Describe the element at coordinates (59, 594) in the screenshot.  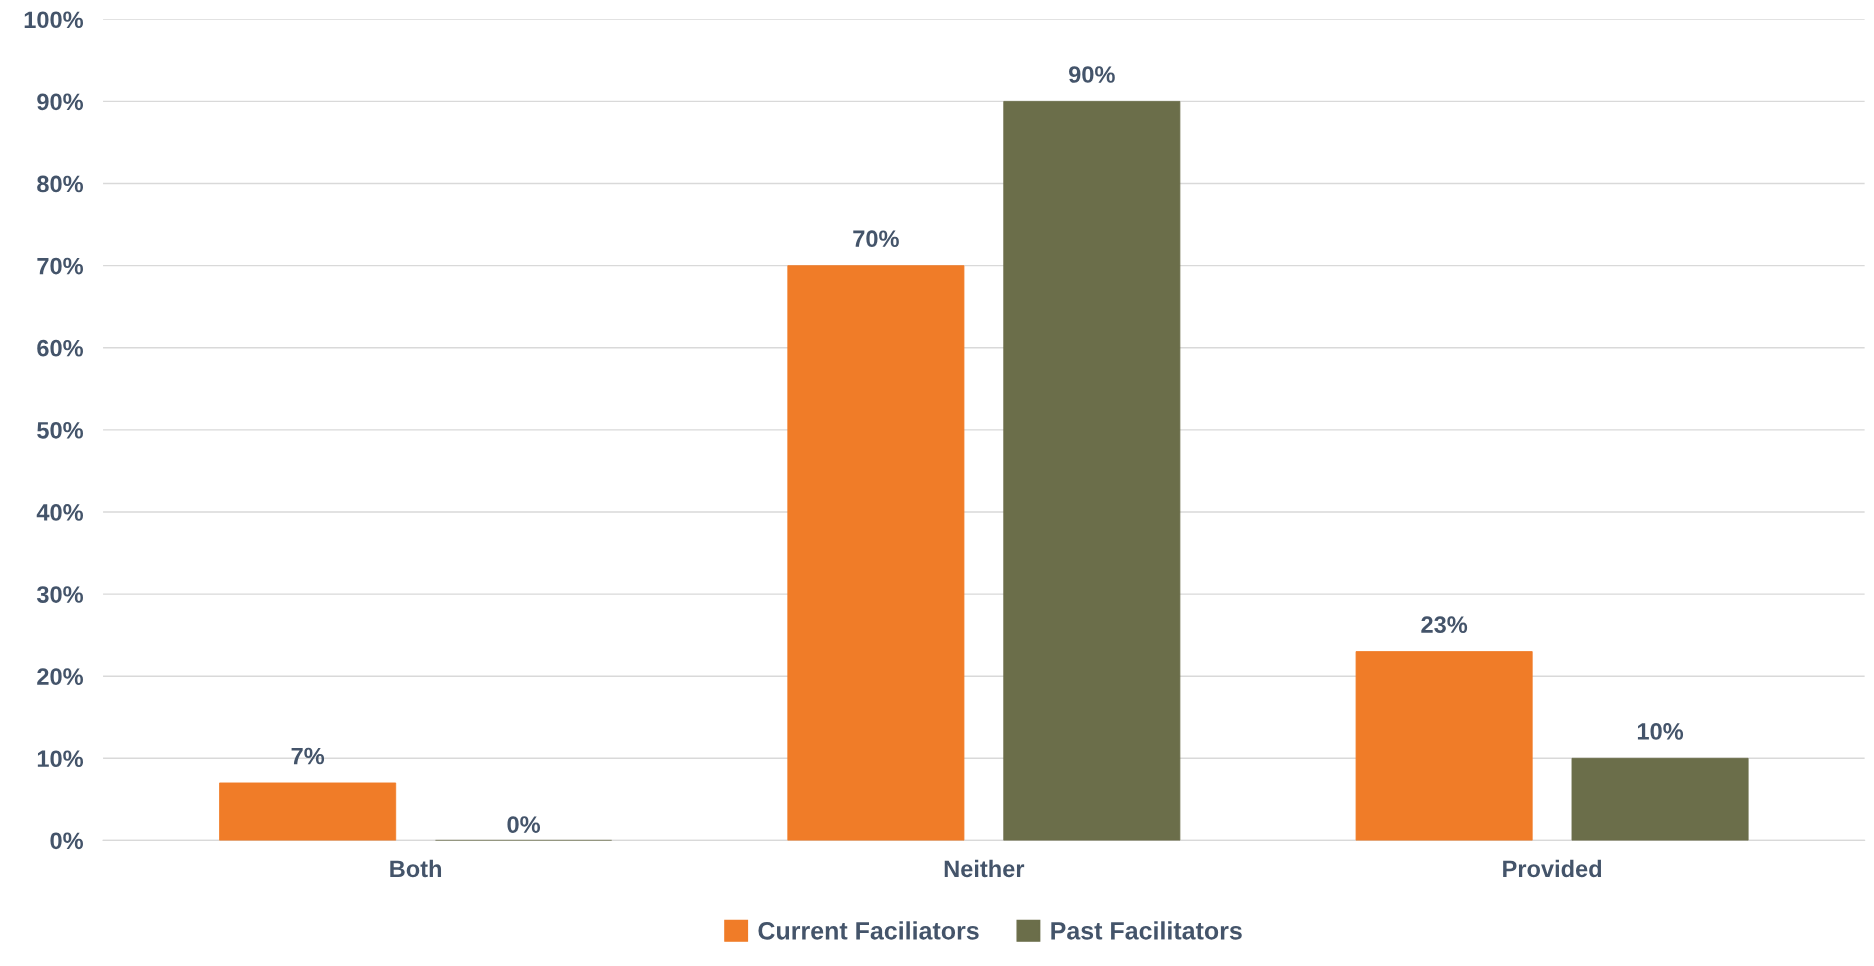
I see `y-tick-label: 30%` at that location.